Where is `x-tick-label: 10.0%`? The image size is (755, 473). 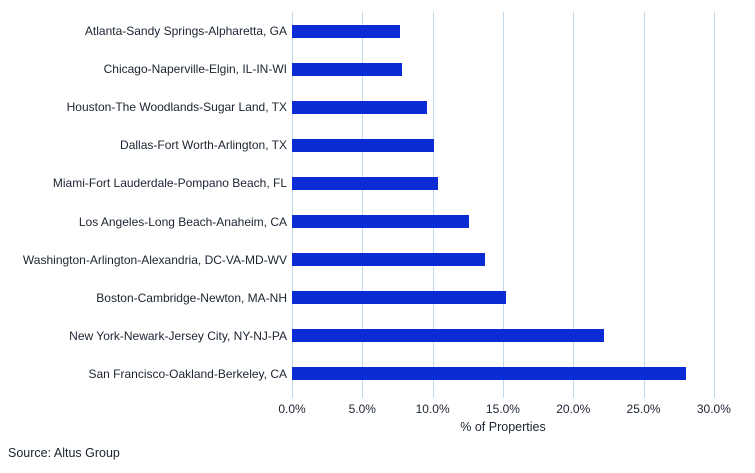
x-tick-label: 10.0% is located at coordinates (432, 409).